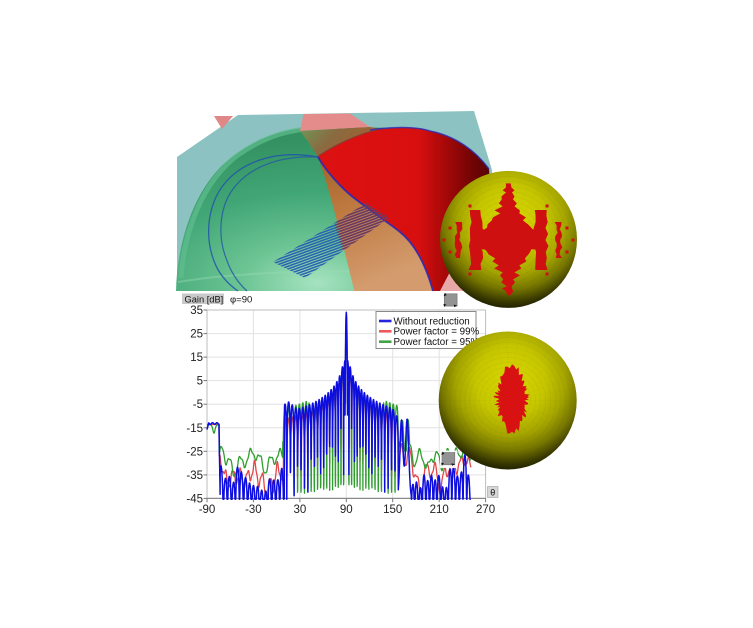  Describe the element at coordinates (196, 335) in the screenshot. I see `svg-text: 25` at that location.